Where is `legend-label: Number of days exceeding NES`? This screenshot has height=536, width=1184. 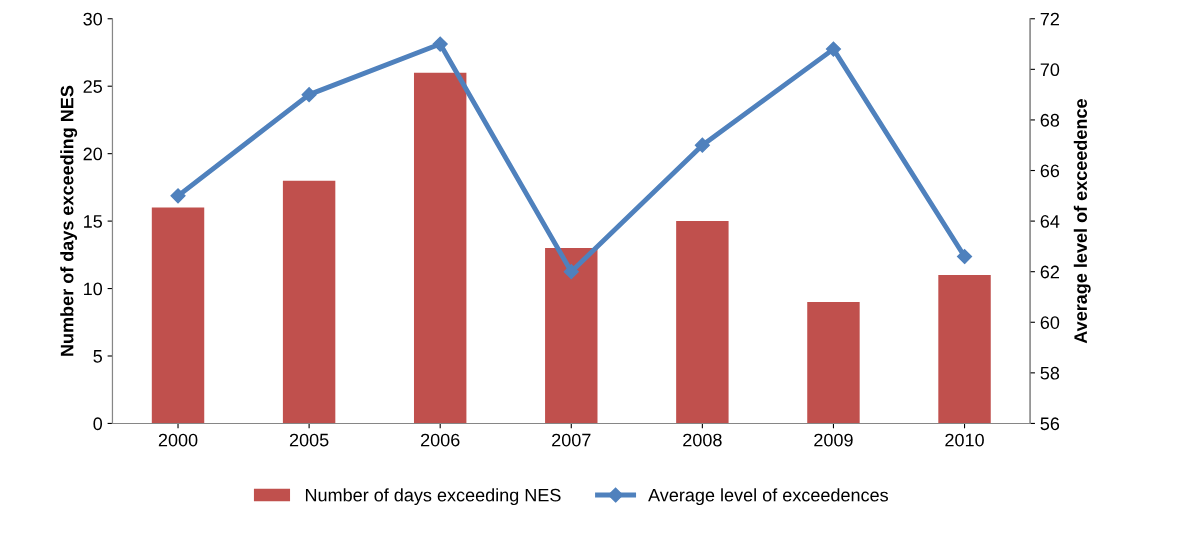 legend-label: Number of days exceeding NES is located at coordinates (433, 497).